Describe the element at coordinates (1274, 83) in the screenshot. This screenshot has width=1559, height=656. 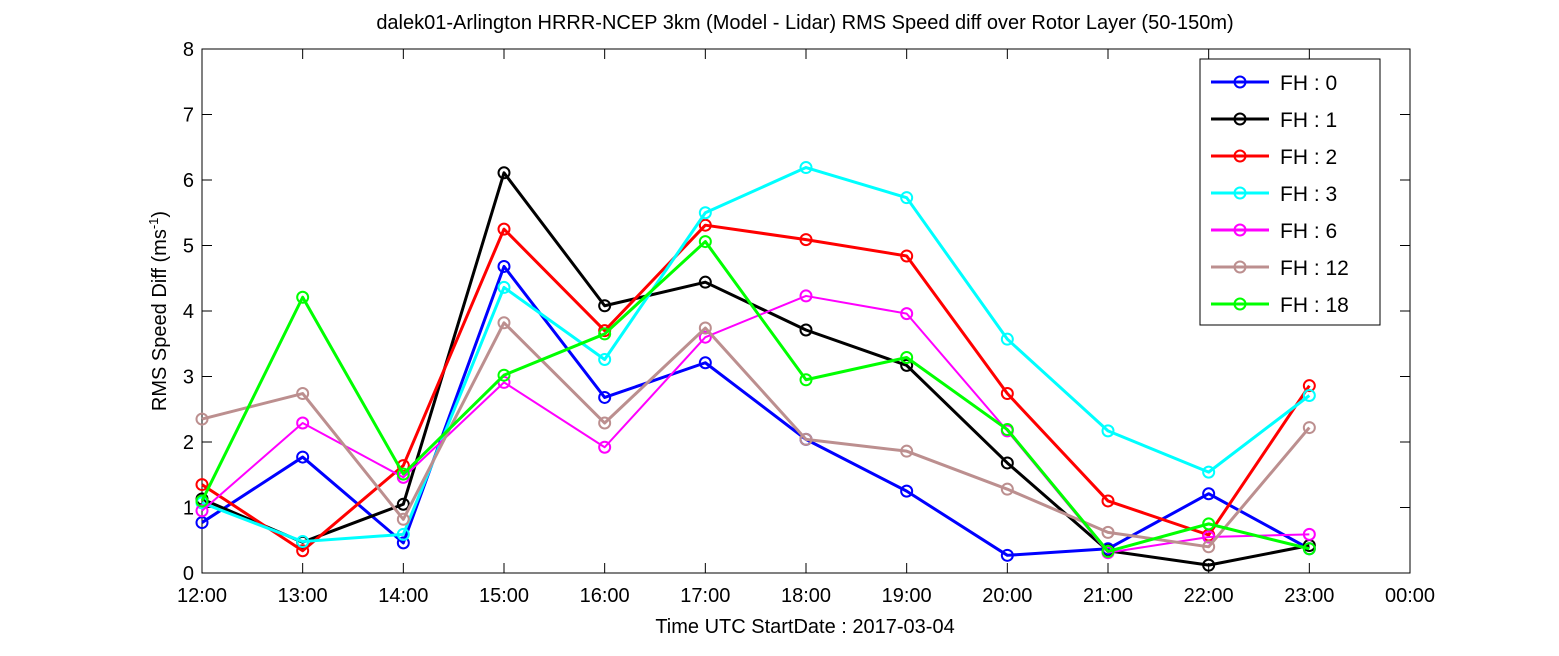
I see `legend-entry: FH : 0` at that location.